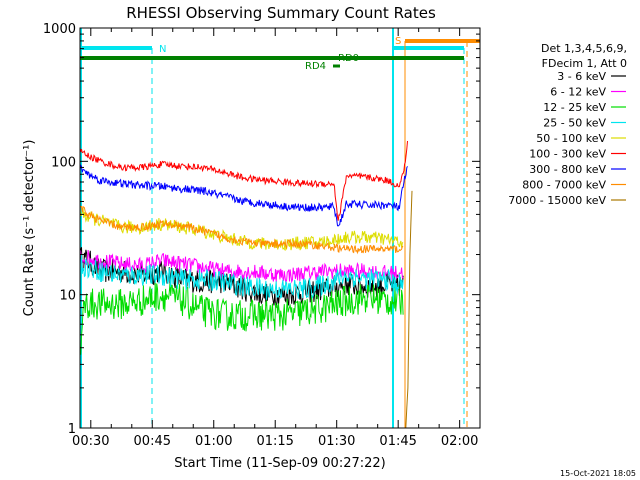  I want to click on y-tick-label: 10, so click(67, 296).